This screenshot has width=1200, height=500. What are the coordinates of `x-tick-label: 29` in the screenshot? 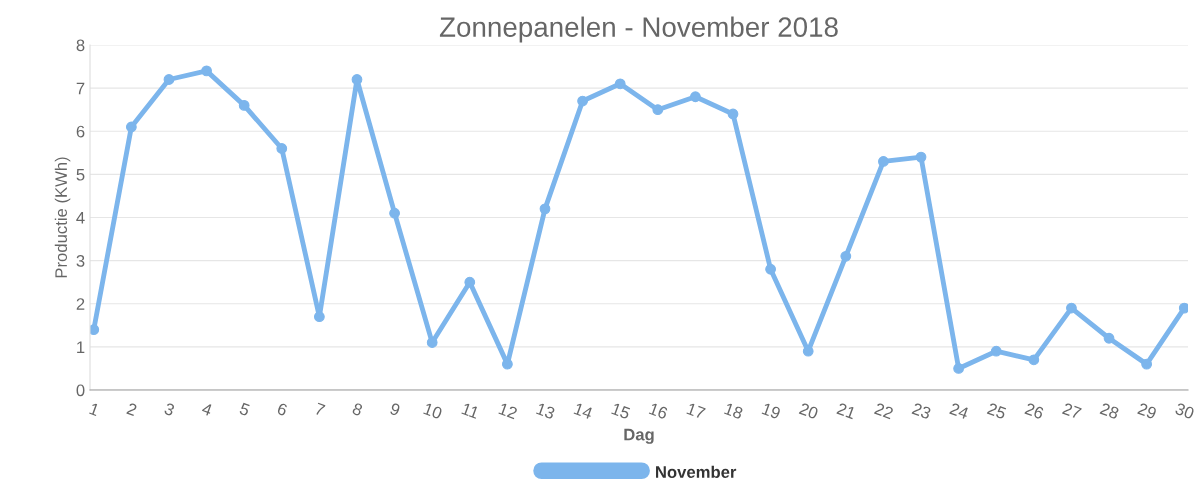 It's located at (1147, 411).